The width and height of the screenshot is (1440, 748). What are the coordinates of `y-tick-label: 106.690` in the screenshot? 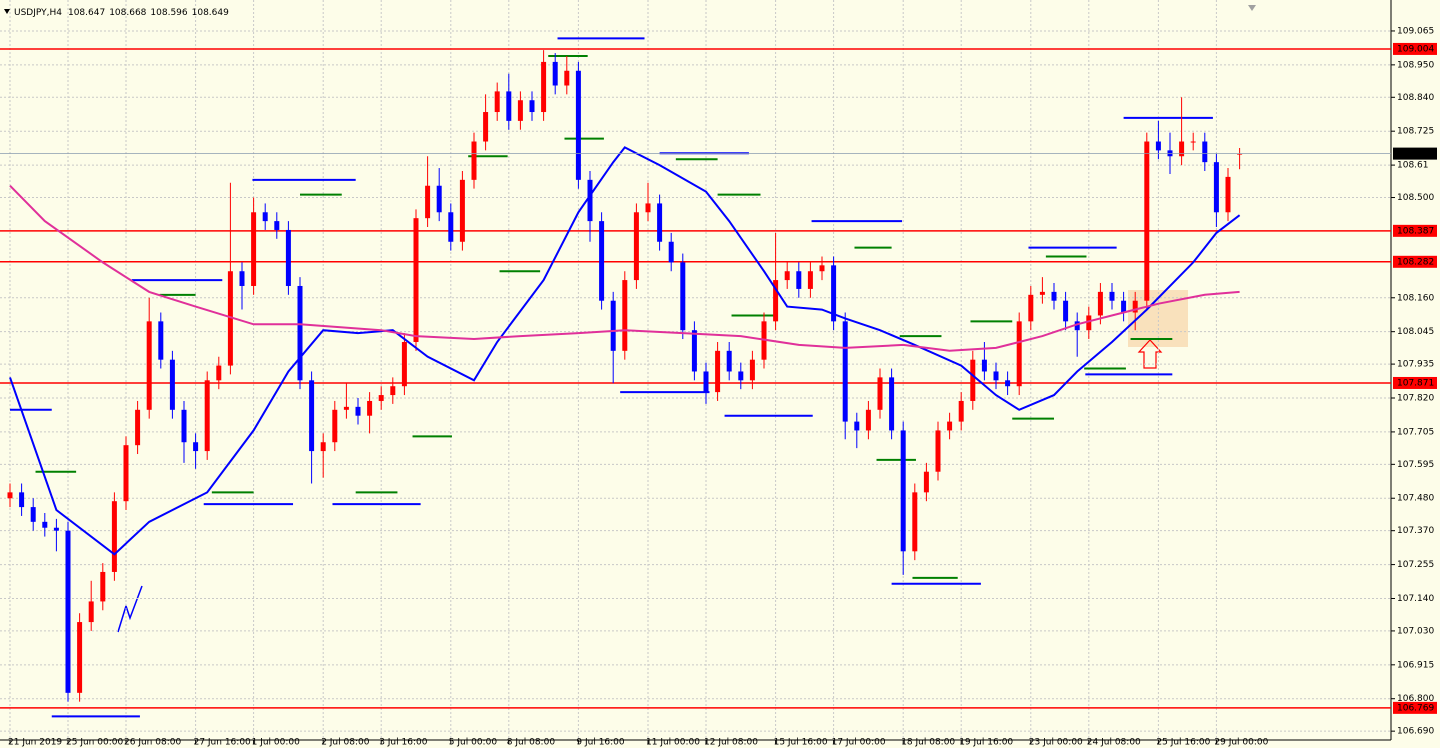 It's located at (1415, 732).